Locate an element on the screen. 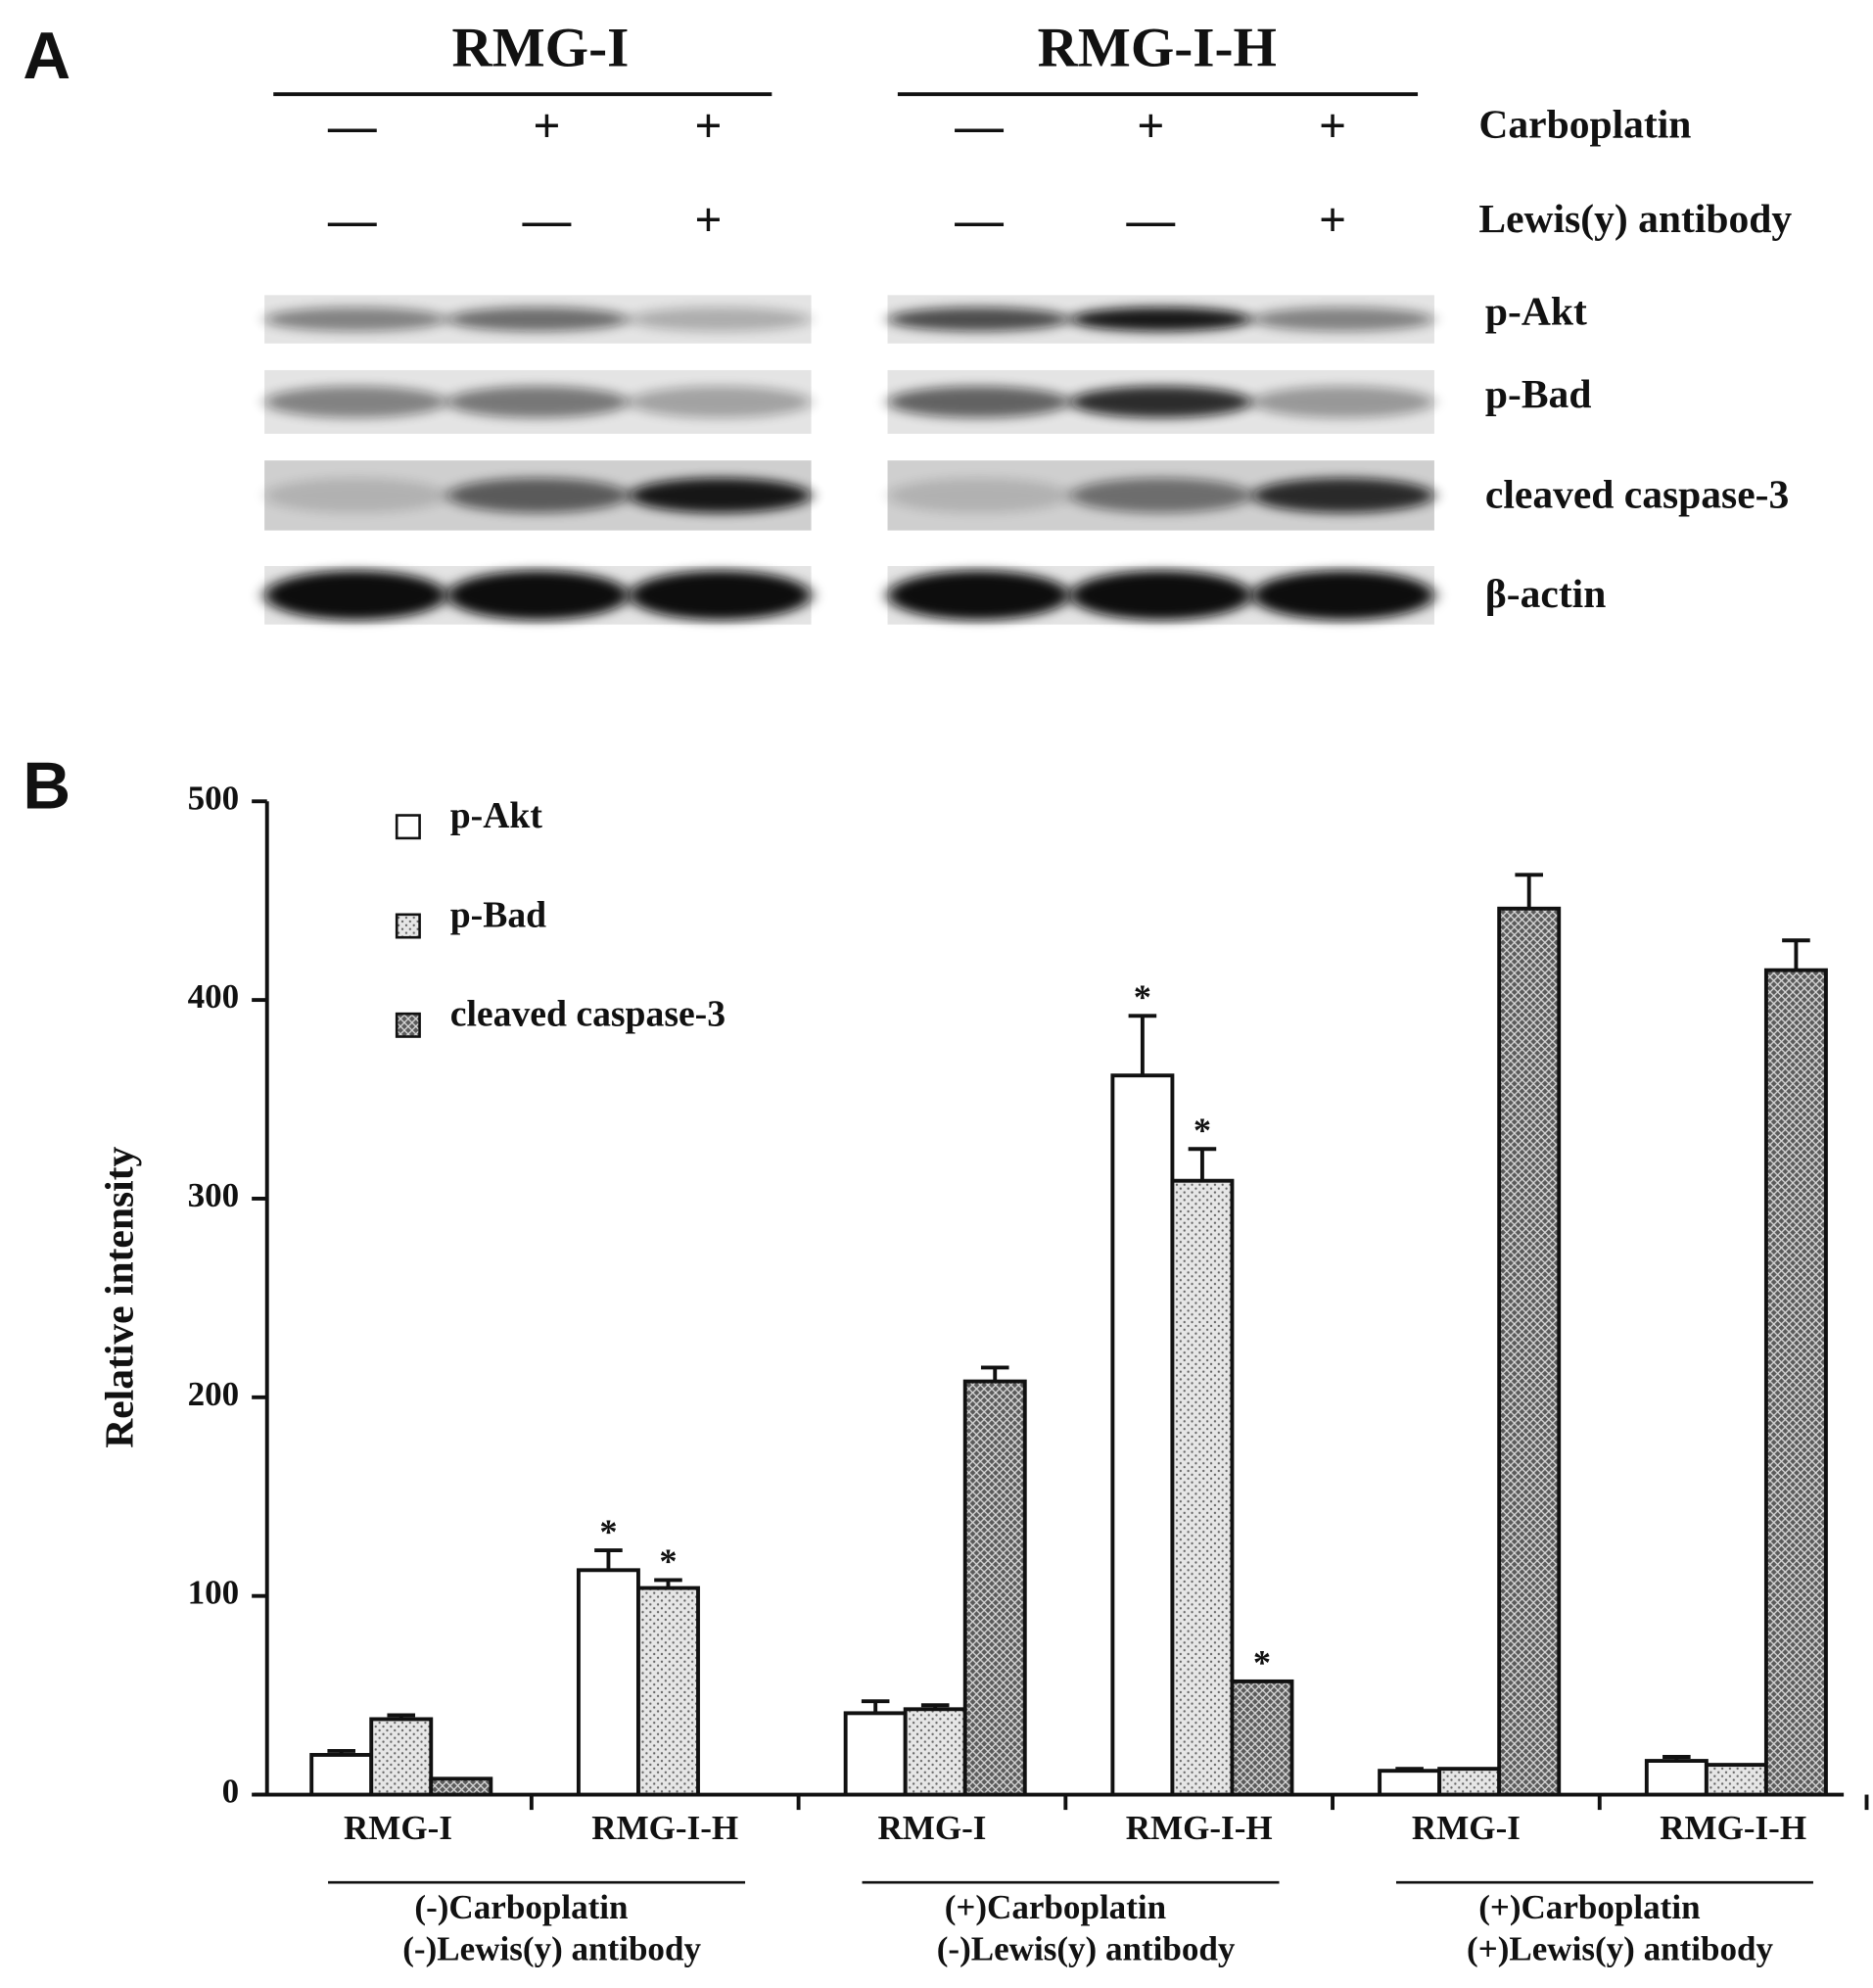 The height and width of the screenshot is (1988, 1873). blot-label: p-Bad is located at coordinates (1538, 393).